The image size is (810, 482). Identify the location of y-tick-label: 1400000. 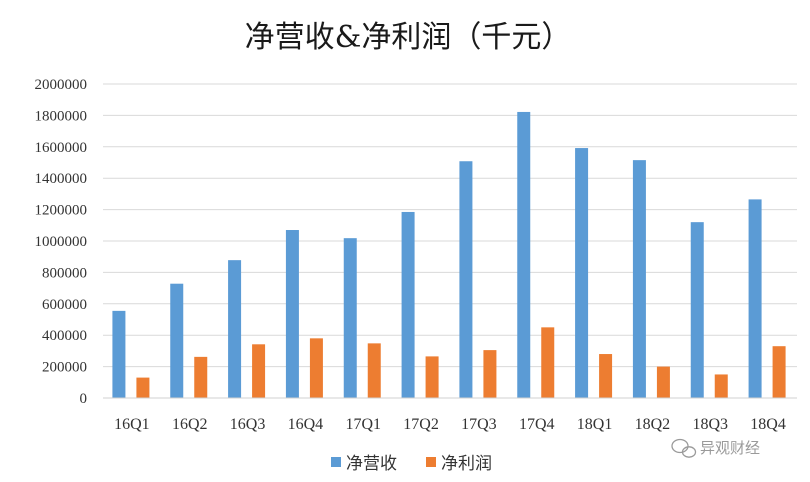
(61, 179).